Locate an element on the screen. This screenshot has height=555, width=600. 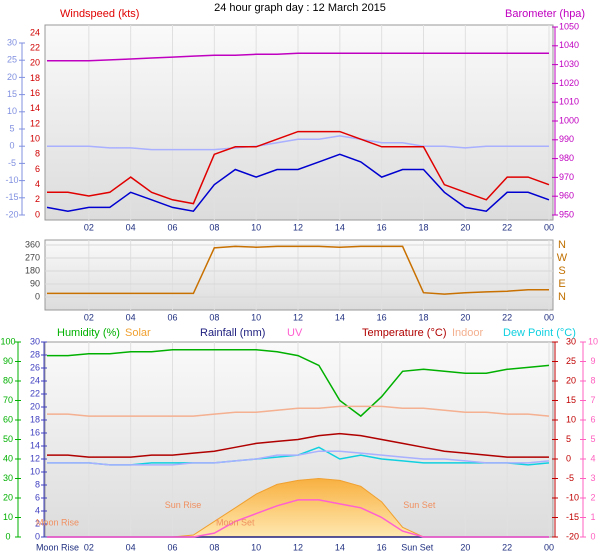
y-tick-label: 360 is located at coordinates (32, 244).